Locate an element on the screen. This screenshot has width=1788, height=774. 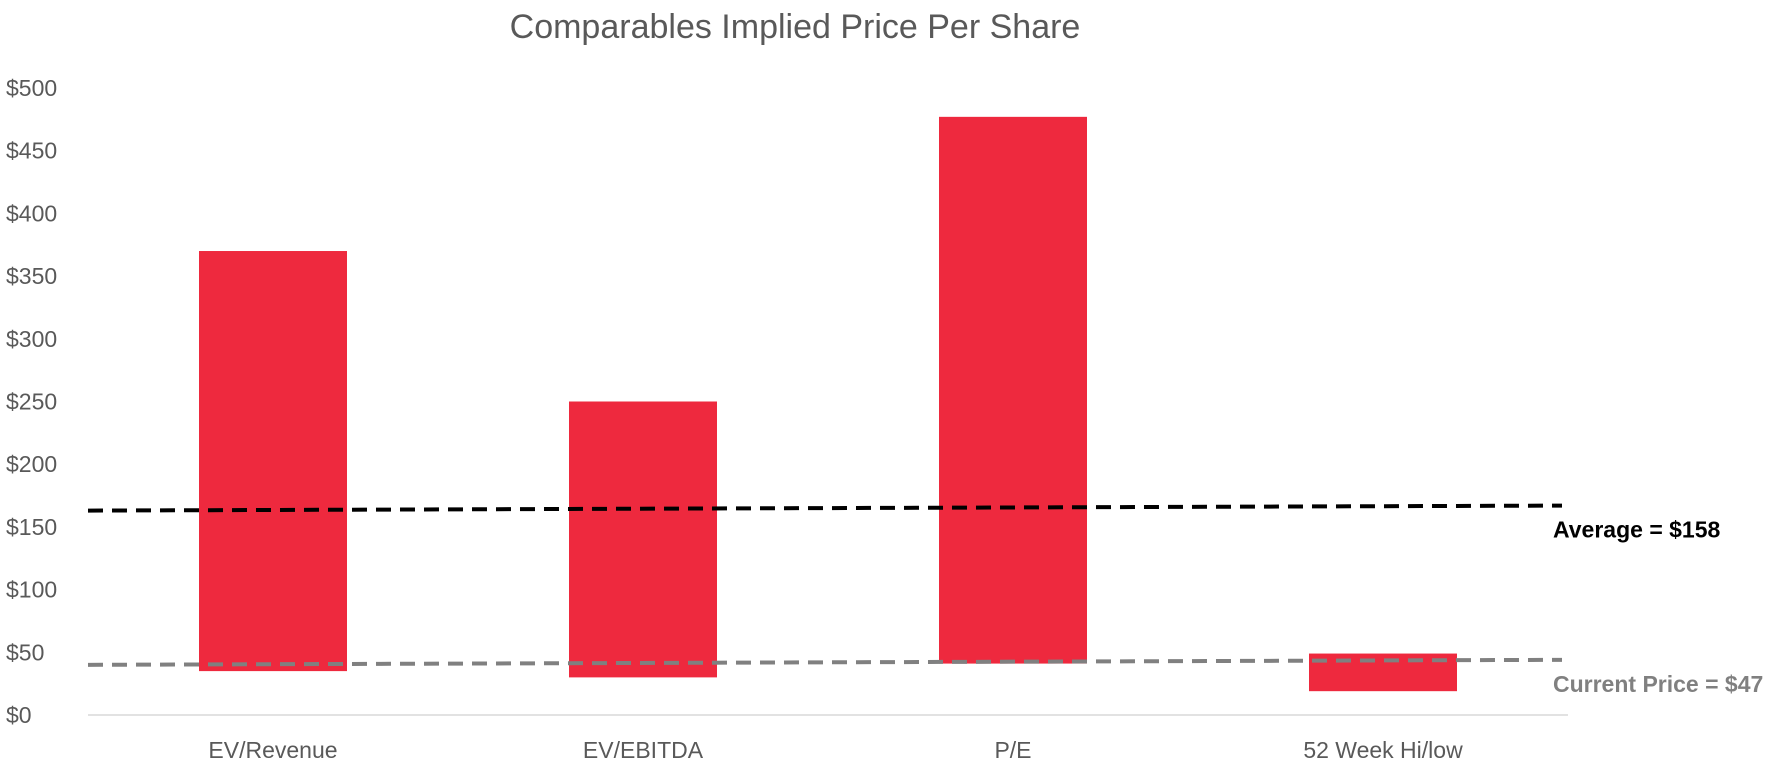
x-tick-label: 52 Week Hi/low is located at coordinates (1383, 750).